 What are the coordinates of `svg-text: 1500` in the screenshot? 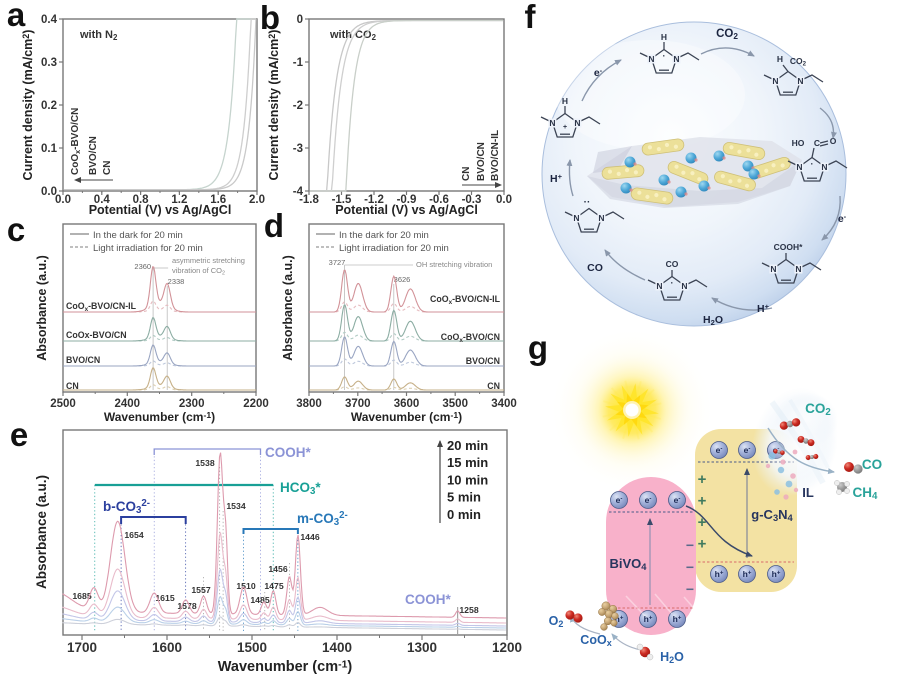 It's located at (252, 647).